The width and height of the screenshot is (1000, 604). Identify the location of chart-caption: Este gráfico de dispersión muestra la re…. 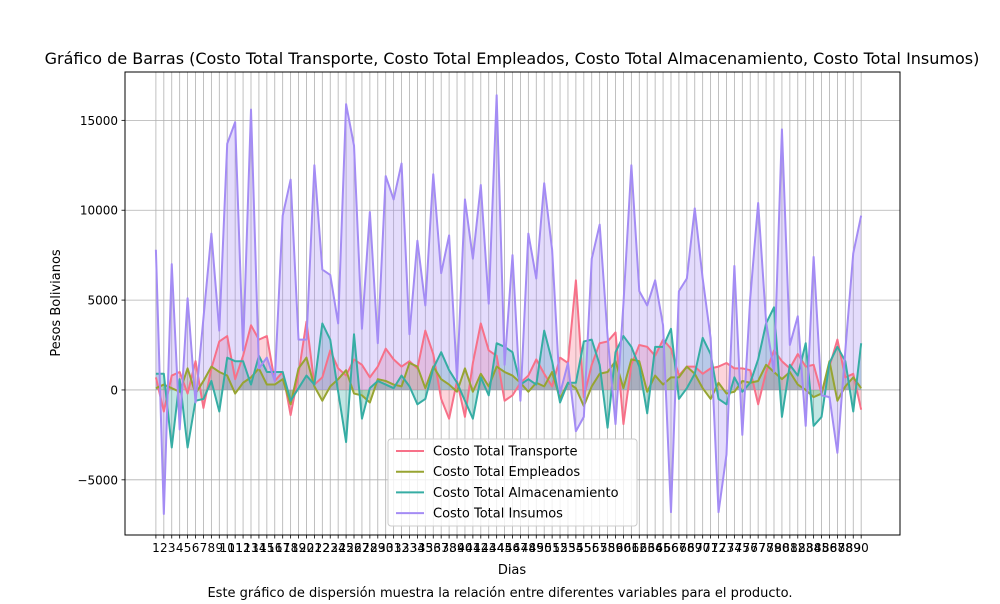
(499, 593).